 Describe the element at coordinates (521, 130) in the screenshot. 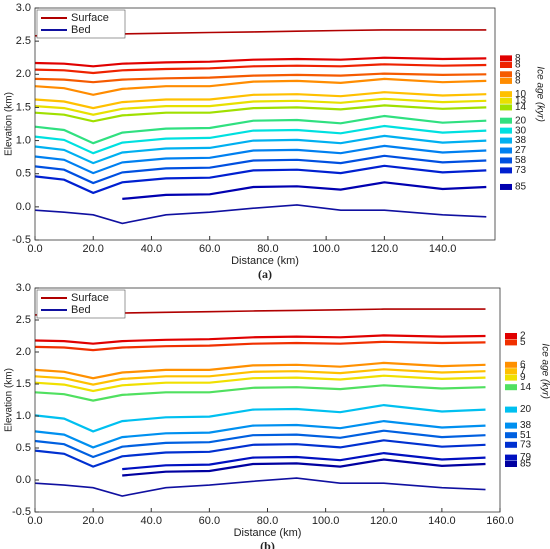

I see `colorbar-label: 30` at that location.